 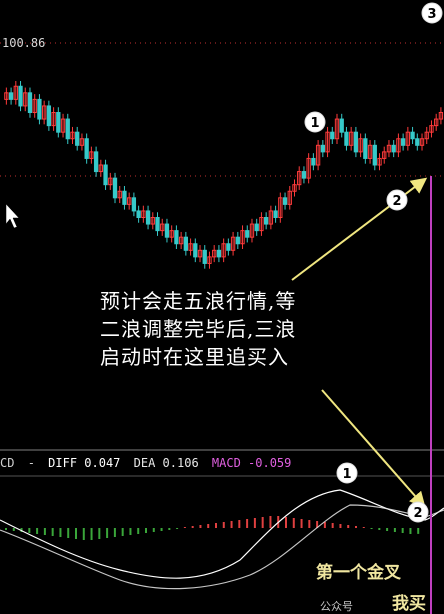 I want to click on wave2-macd-marker-circle, so click(x=418, y=512).